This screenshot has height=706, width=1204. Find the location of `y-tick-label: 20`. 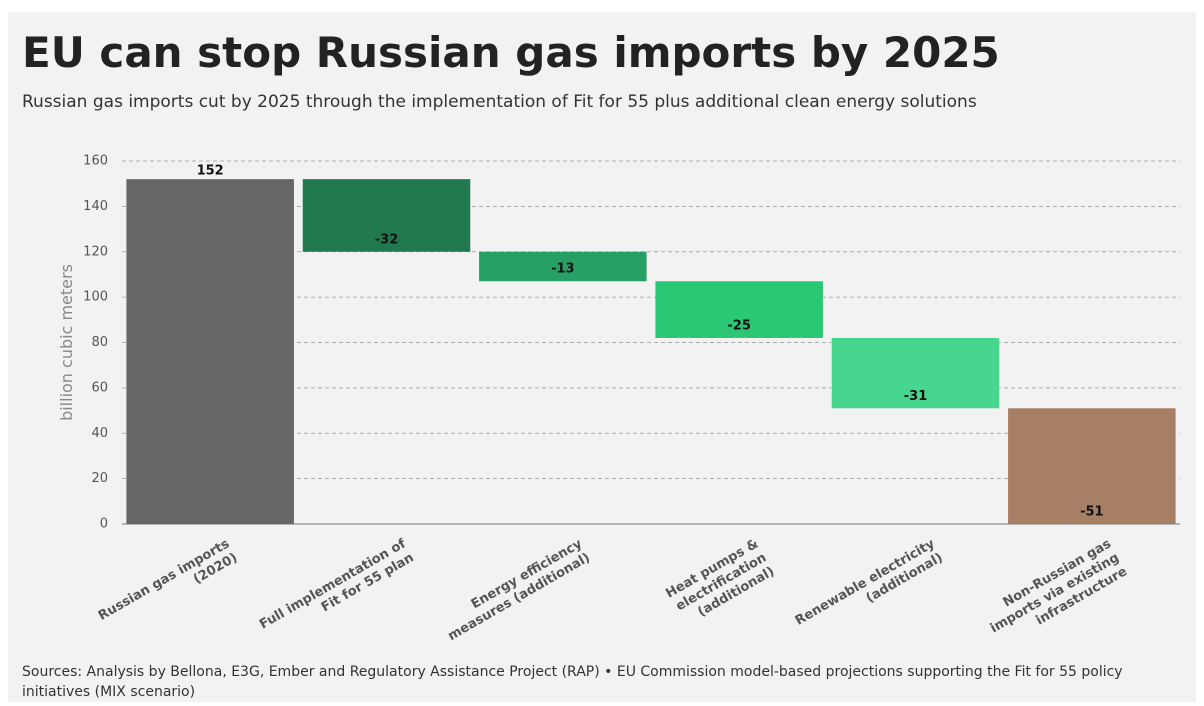

y-tick-label: 20 is located at coordinates (99, 478).